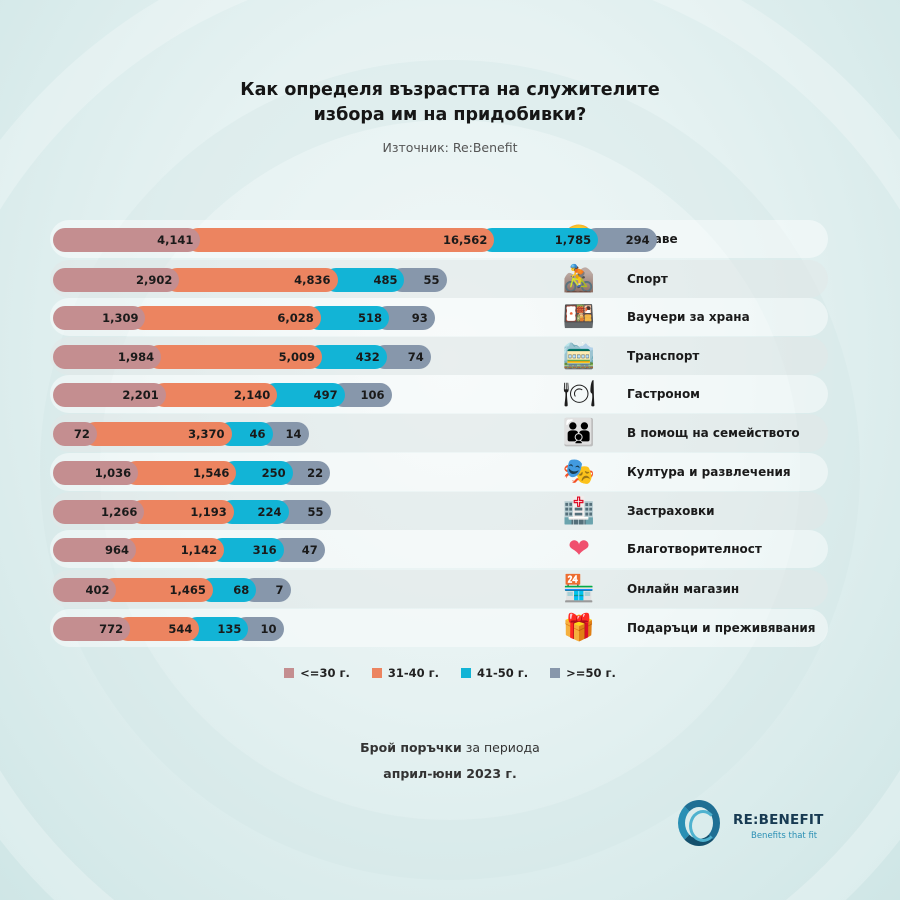 This screenshot has height=900, width=900. I want to click on bar-segment: 4,836, so click(251, 280).